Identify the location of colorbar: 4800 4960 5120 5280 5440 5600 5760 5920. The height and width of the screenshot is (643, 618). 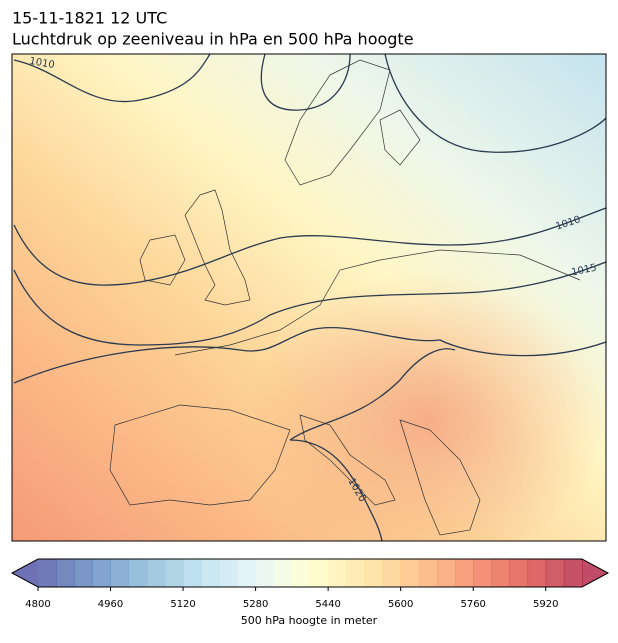
(310, 584).